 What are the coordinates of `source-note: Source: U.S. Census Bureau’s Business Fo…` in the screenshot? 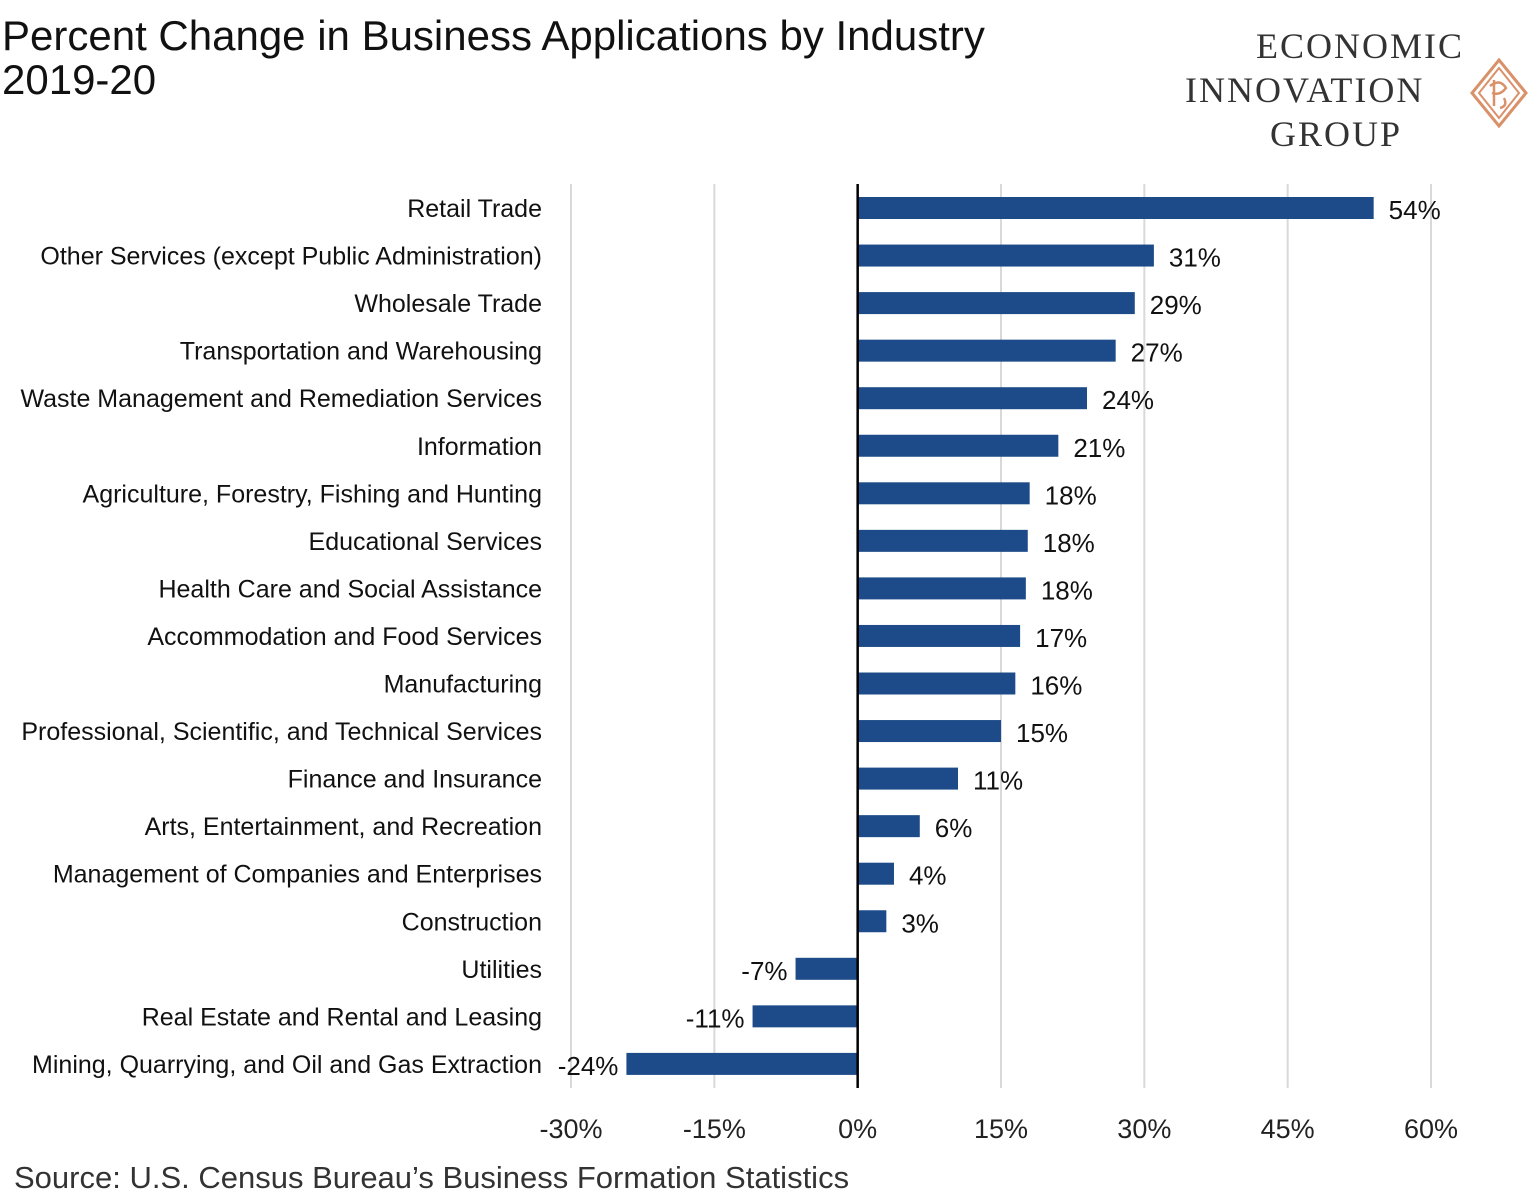 It's located at (432, 1177).